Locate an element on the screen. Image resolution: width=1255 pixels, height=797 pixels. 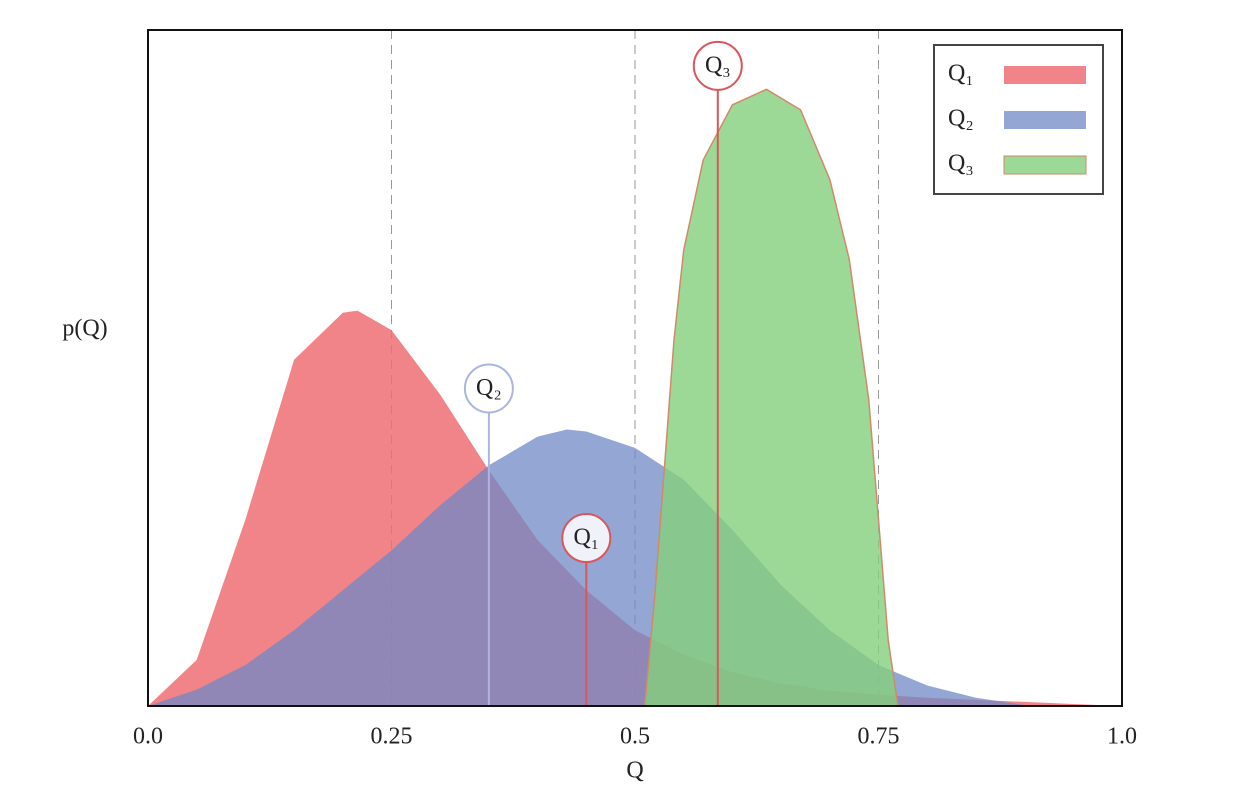
marker-label: Q₁ is located at coordinates (586, 538).